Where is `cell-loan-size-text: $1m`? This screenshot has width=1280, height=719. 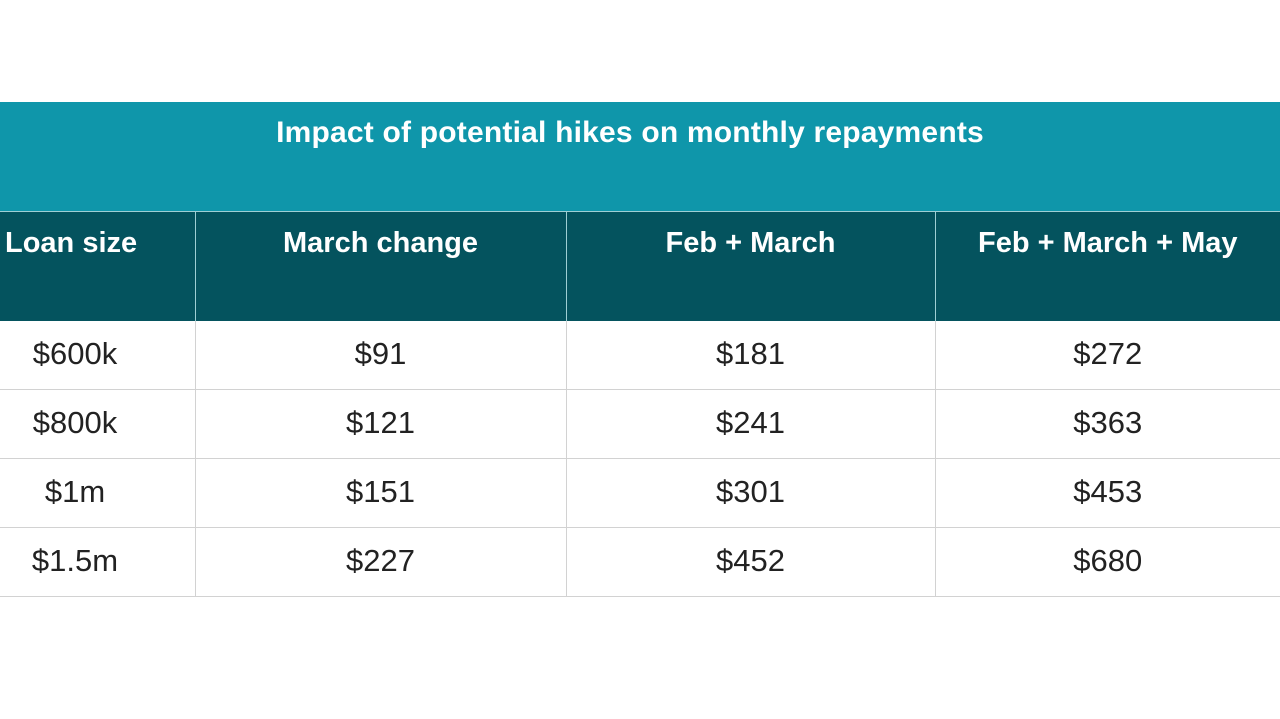
cell-loan-size-text: $1m is located at coordinates (75, 491).